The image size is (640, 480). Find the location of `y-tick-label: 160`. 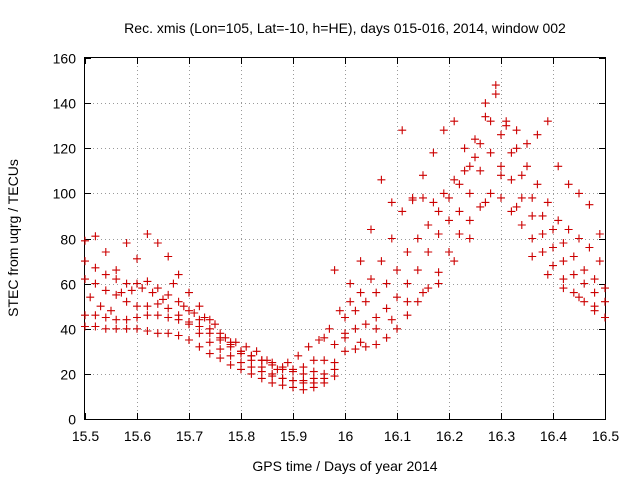

y-tick-label: 160 is located at coordinates (65, 59).